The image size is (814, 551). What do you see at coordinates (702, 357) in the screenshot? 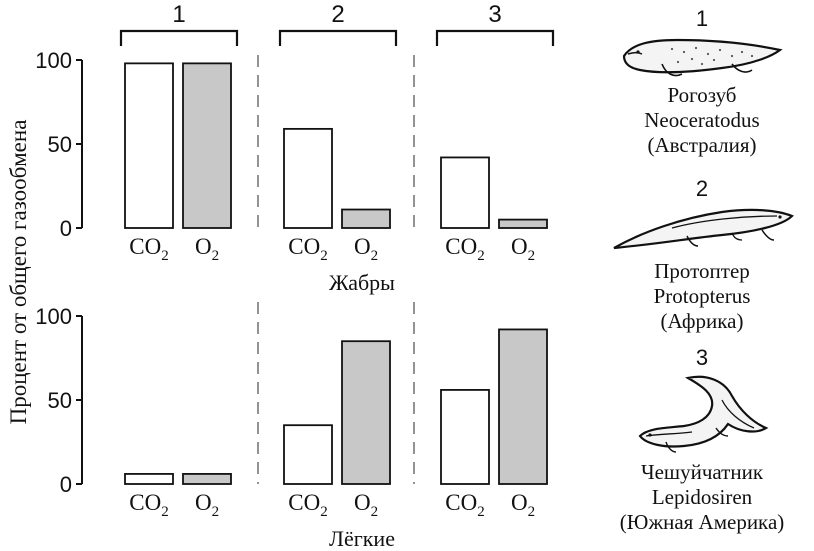
I see `species-number: 3` at bounding box center [702, 357].